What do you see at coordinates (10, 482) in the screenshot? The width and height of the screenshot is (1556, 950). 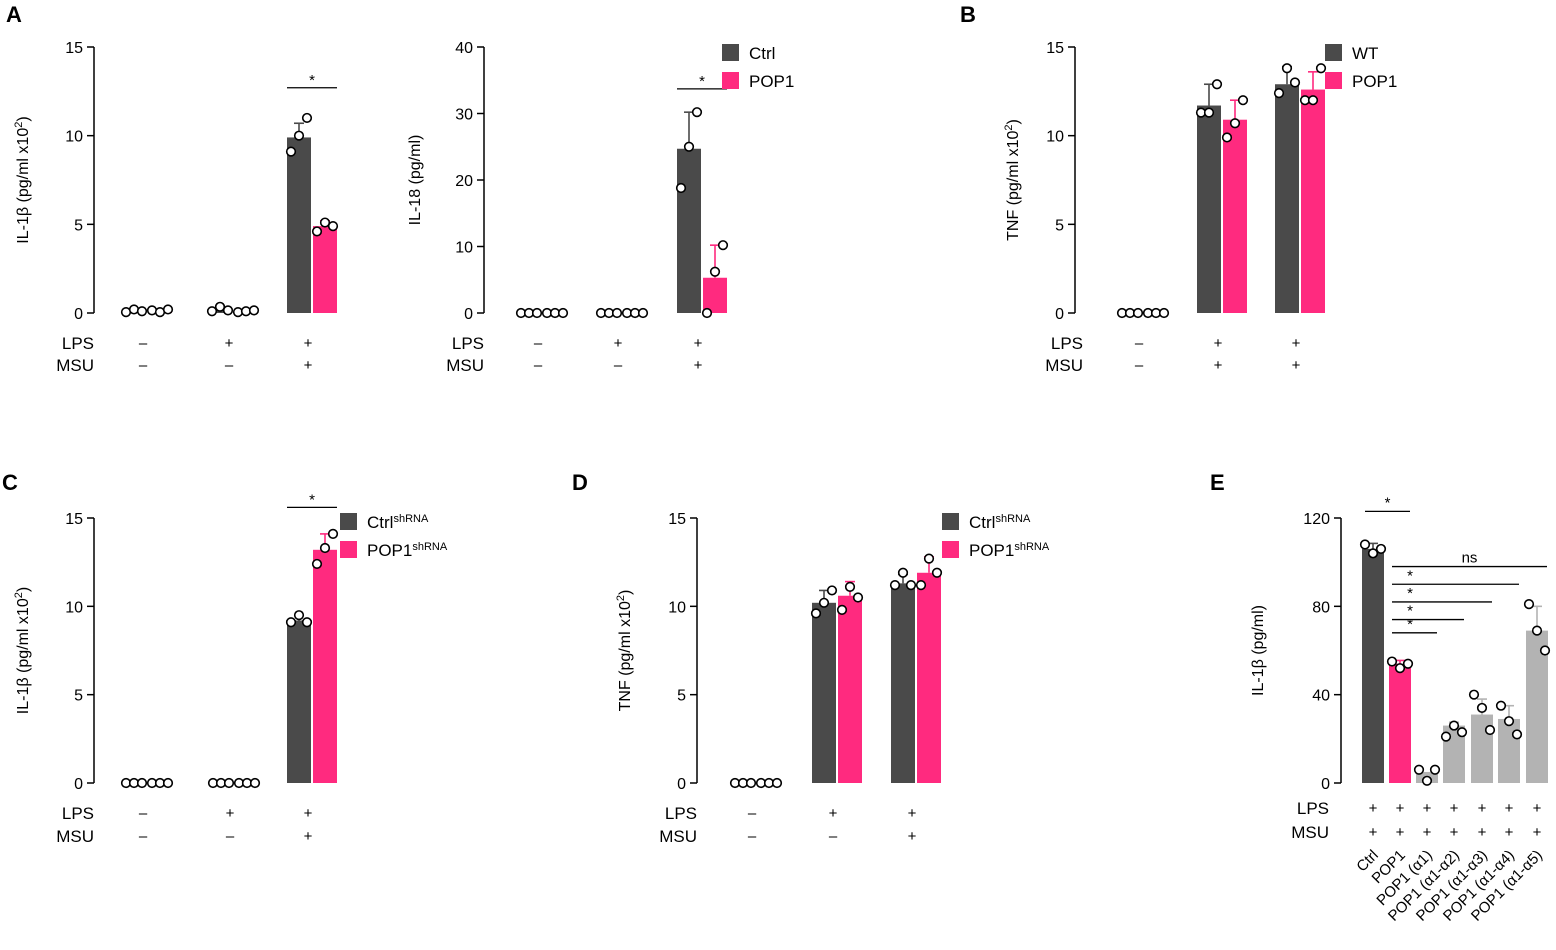 I see `panel-label: C` at bounding box center [10, 482].